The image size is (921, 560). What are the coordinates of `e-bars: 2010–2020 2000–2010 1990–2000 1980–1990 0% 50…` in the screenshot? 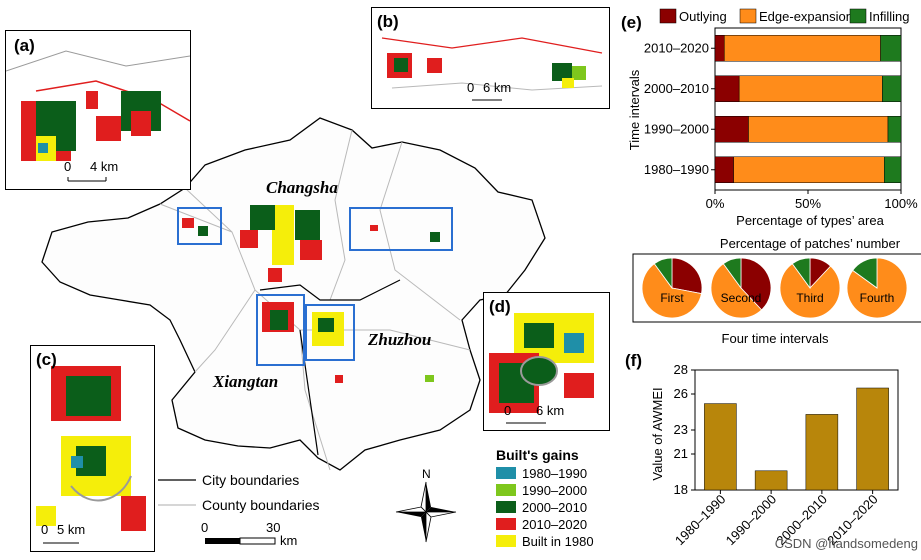 It's located at (781, 119).